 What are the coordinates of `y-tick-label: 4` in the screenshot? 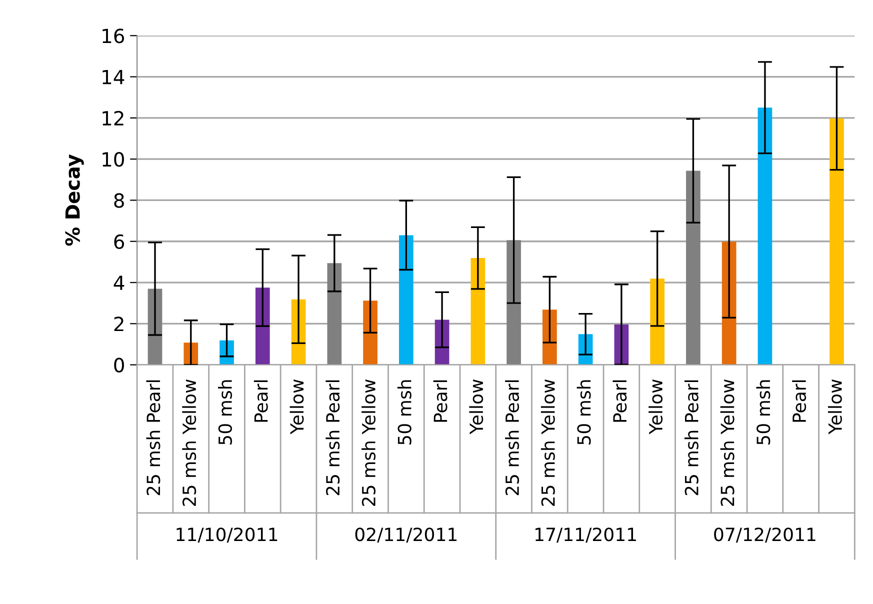 It's located at (119, 283).